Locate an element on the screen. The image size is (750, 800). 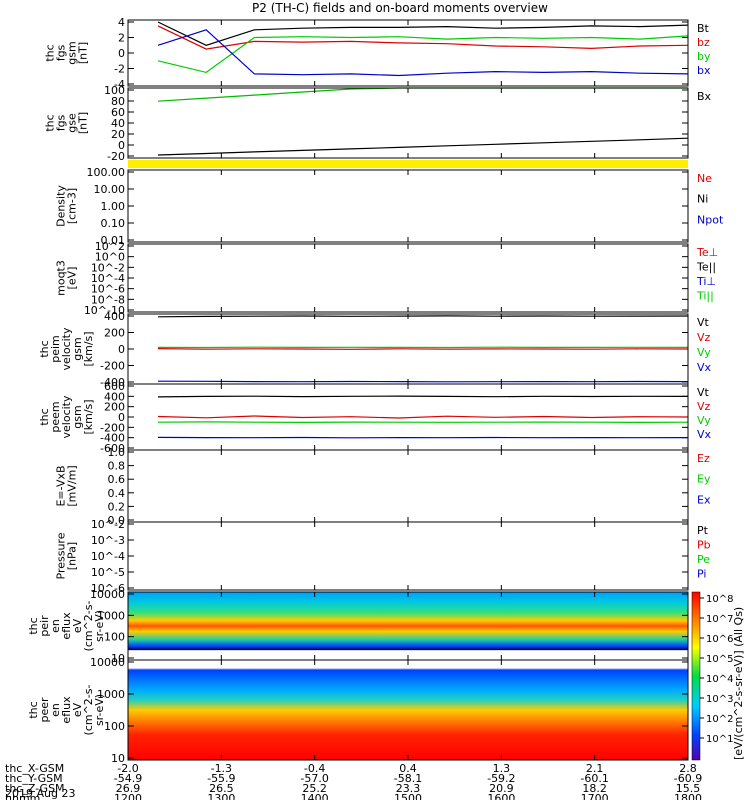
ytick-label: -200 is located at coordinates (112, 366).